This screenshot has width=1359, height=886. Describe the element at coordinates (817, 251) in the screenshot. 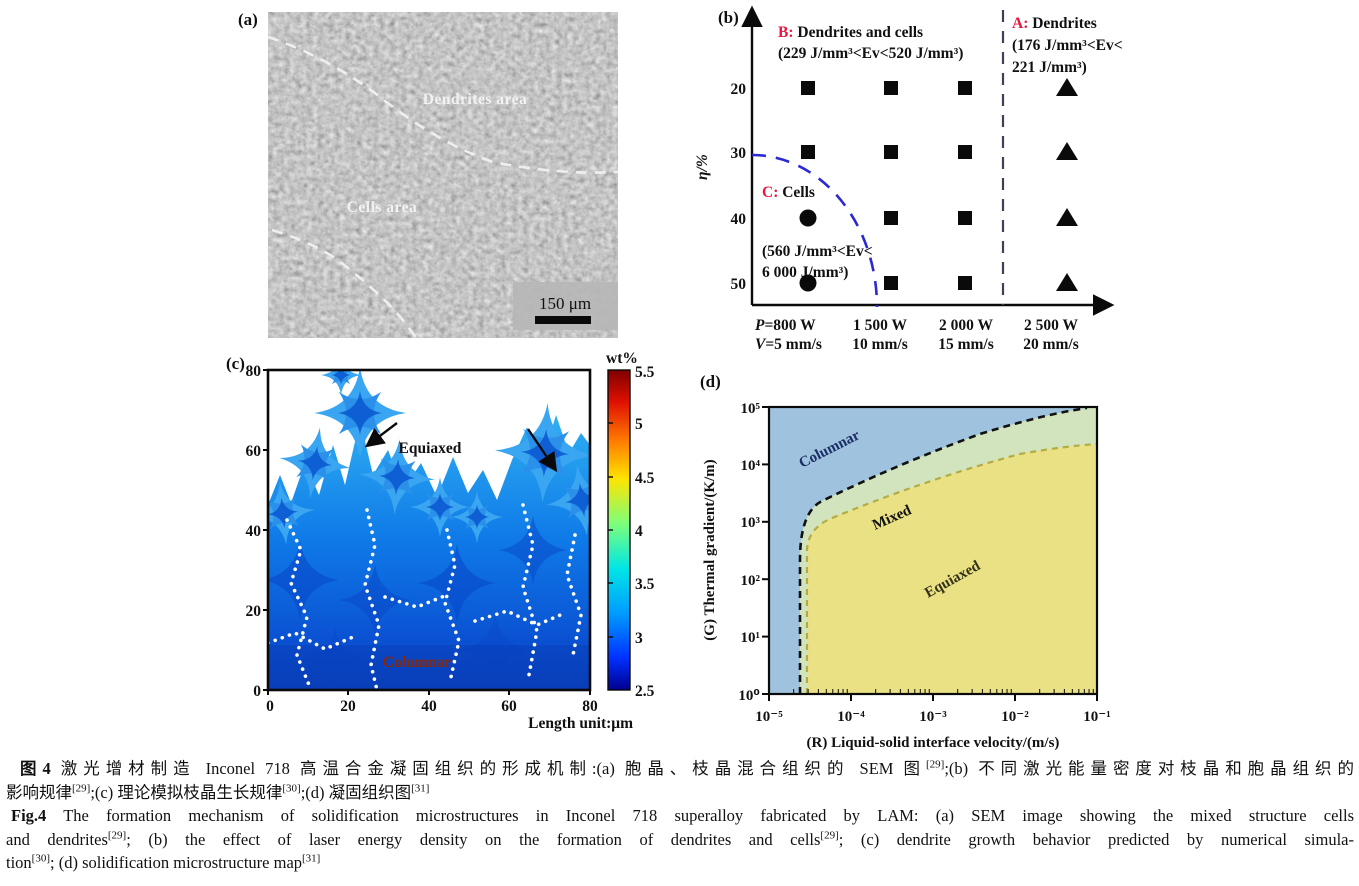

I see `region-c-range-1: (560 J/mm³<Ev<` at that location.